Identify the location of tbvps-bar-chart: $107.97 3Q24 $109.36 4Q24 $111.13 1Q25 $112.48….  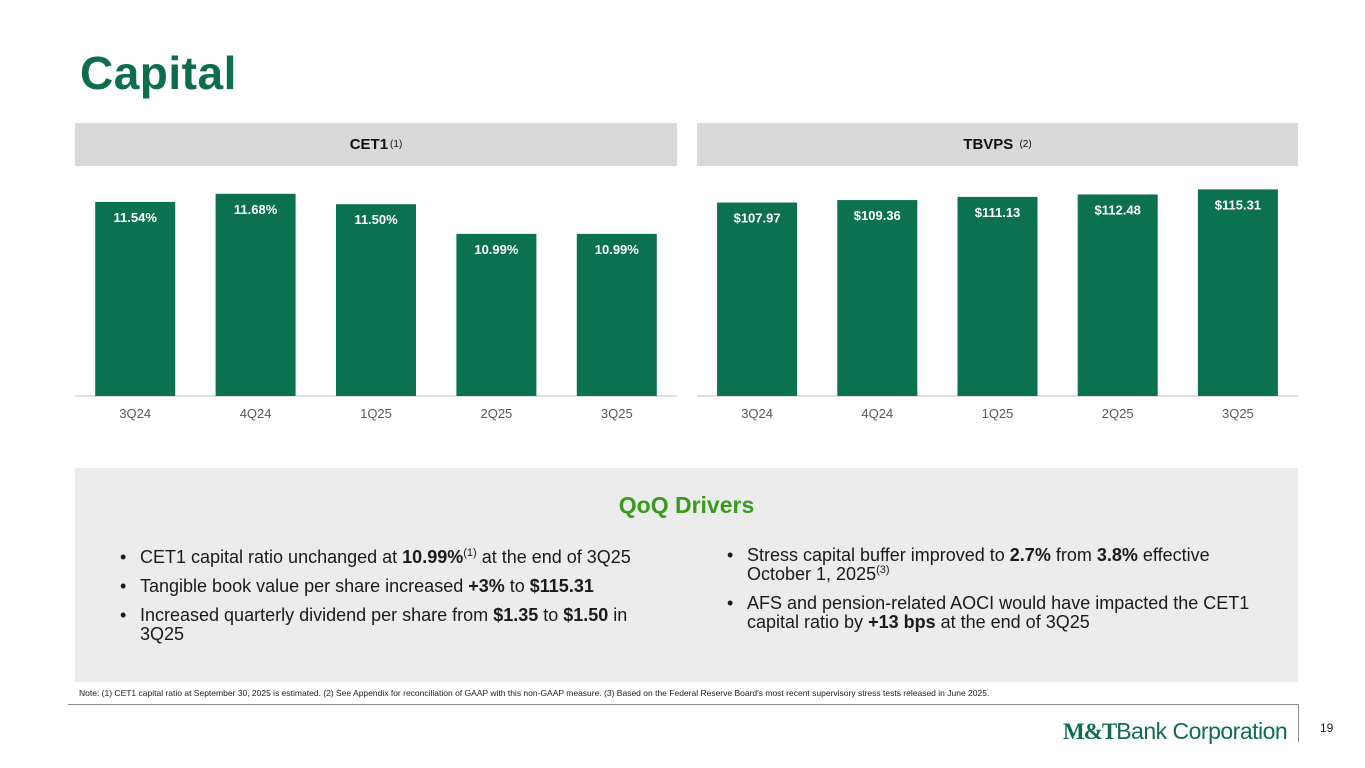
(997, 305).